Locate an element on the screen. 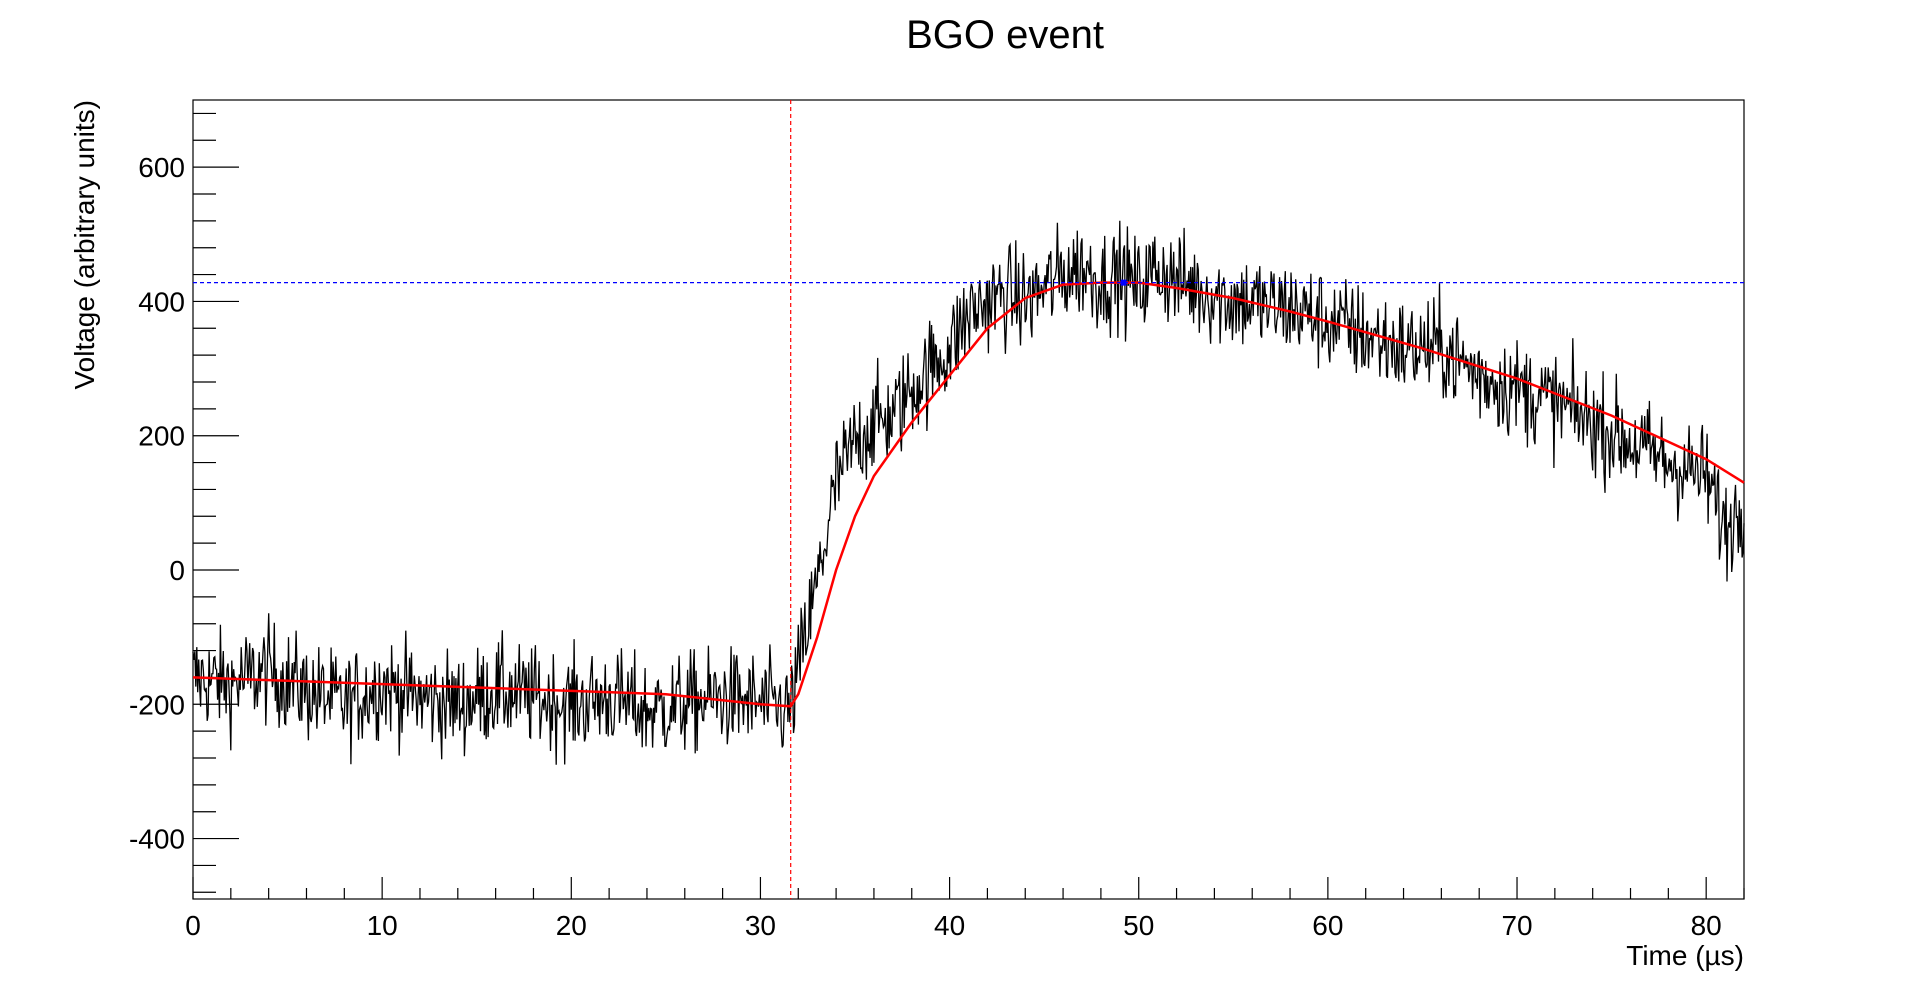  x-tick-label: 80 is located at coordinates (1706, 925).